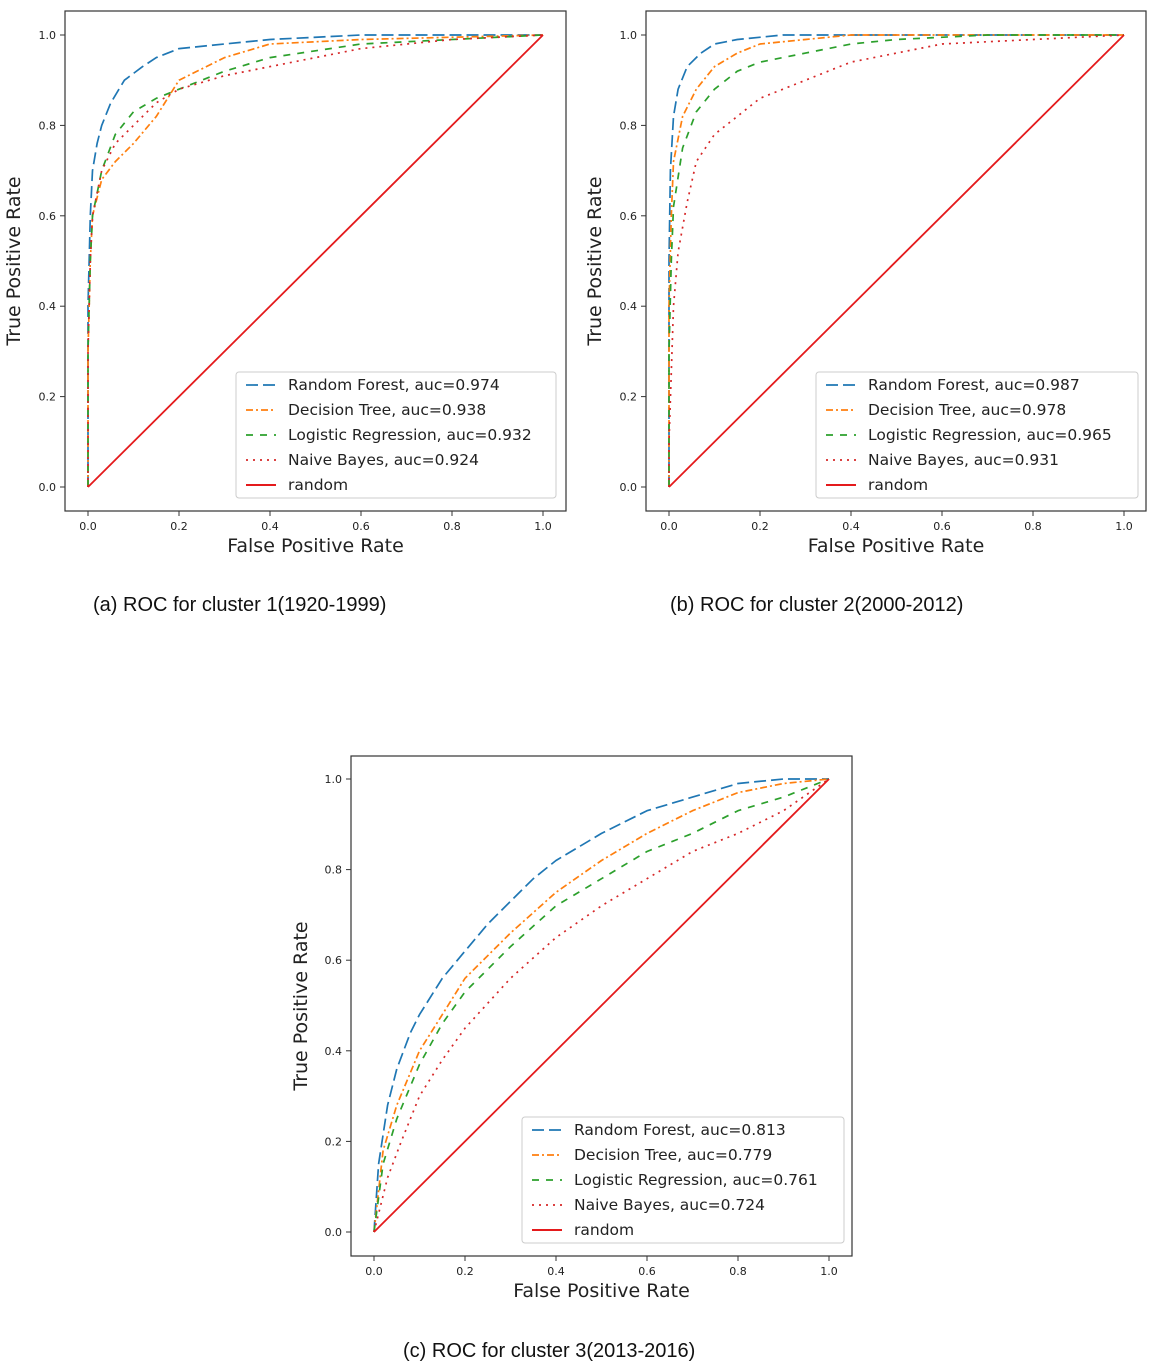  What do you see at coordinates (967, 410) in the screenshot?
I see `legend-label: Decision Tree, auc=0.978` at bounding box center [967, 410].